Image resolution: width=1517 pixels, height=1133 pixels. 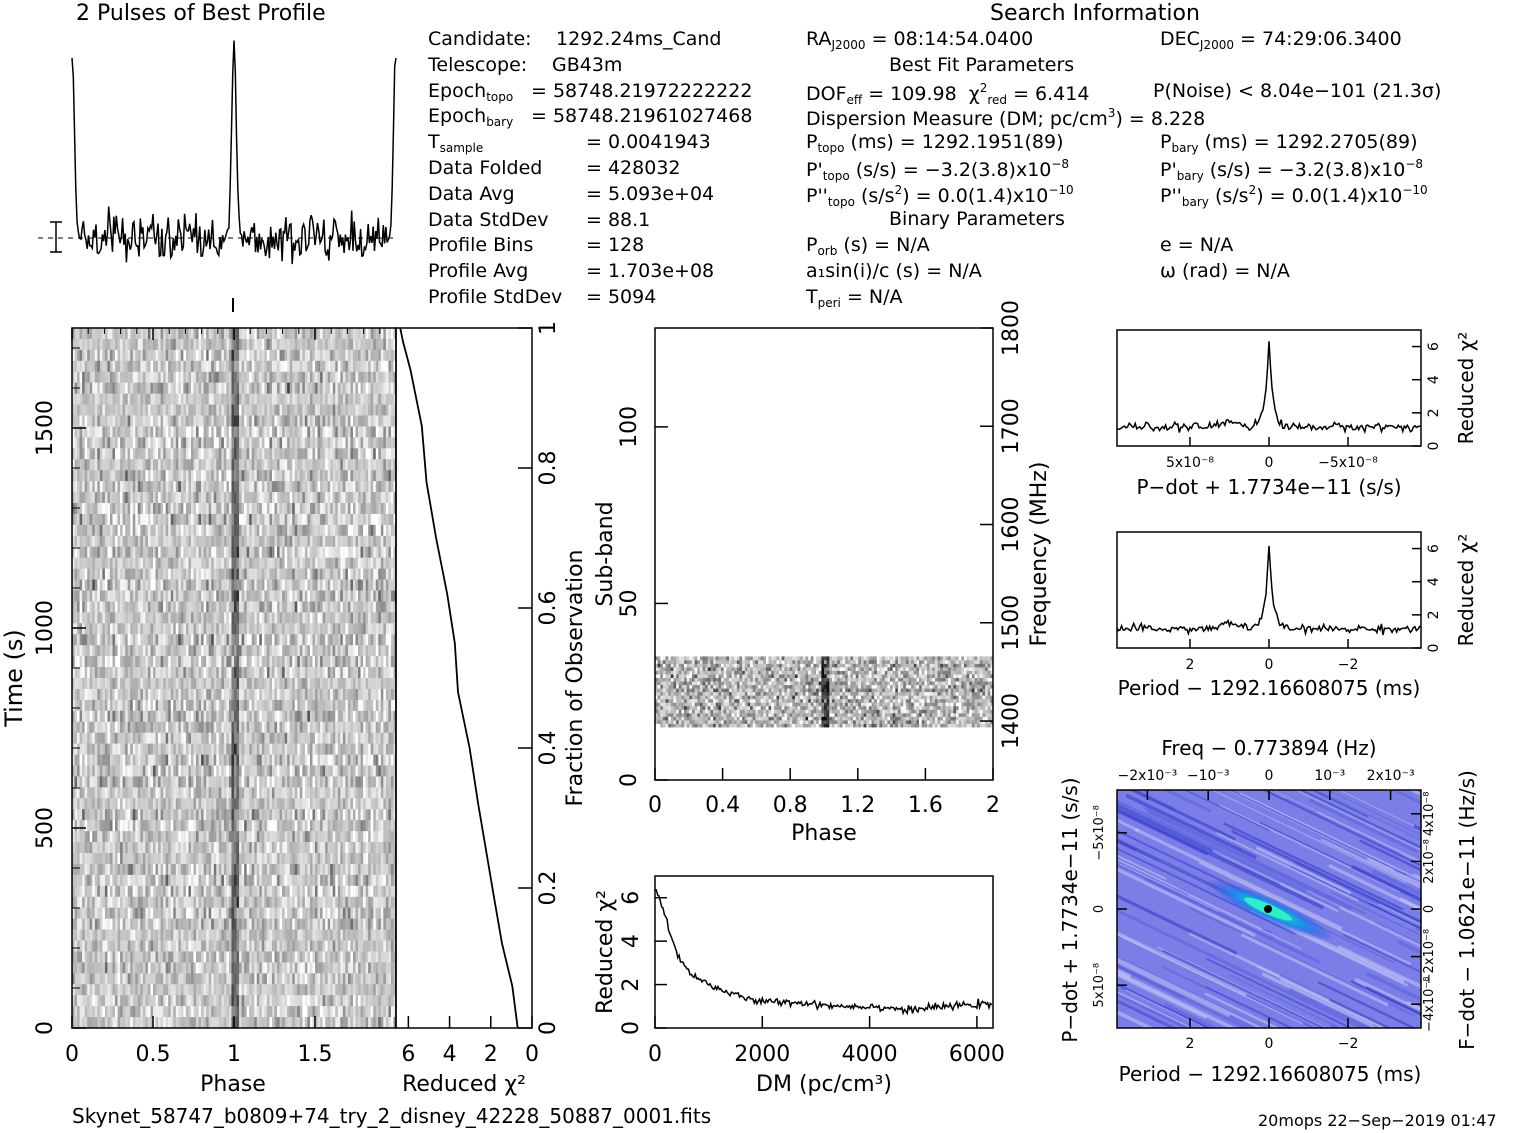 What do you see at coordinates (480, 245) in the screenshot?
I see `candidate-info-row: Profile Bins` at bounding box center [480, 245].